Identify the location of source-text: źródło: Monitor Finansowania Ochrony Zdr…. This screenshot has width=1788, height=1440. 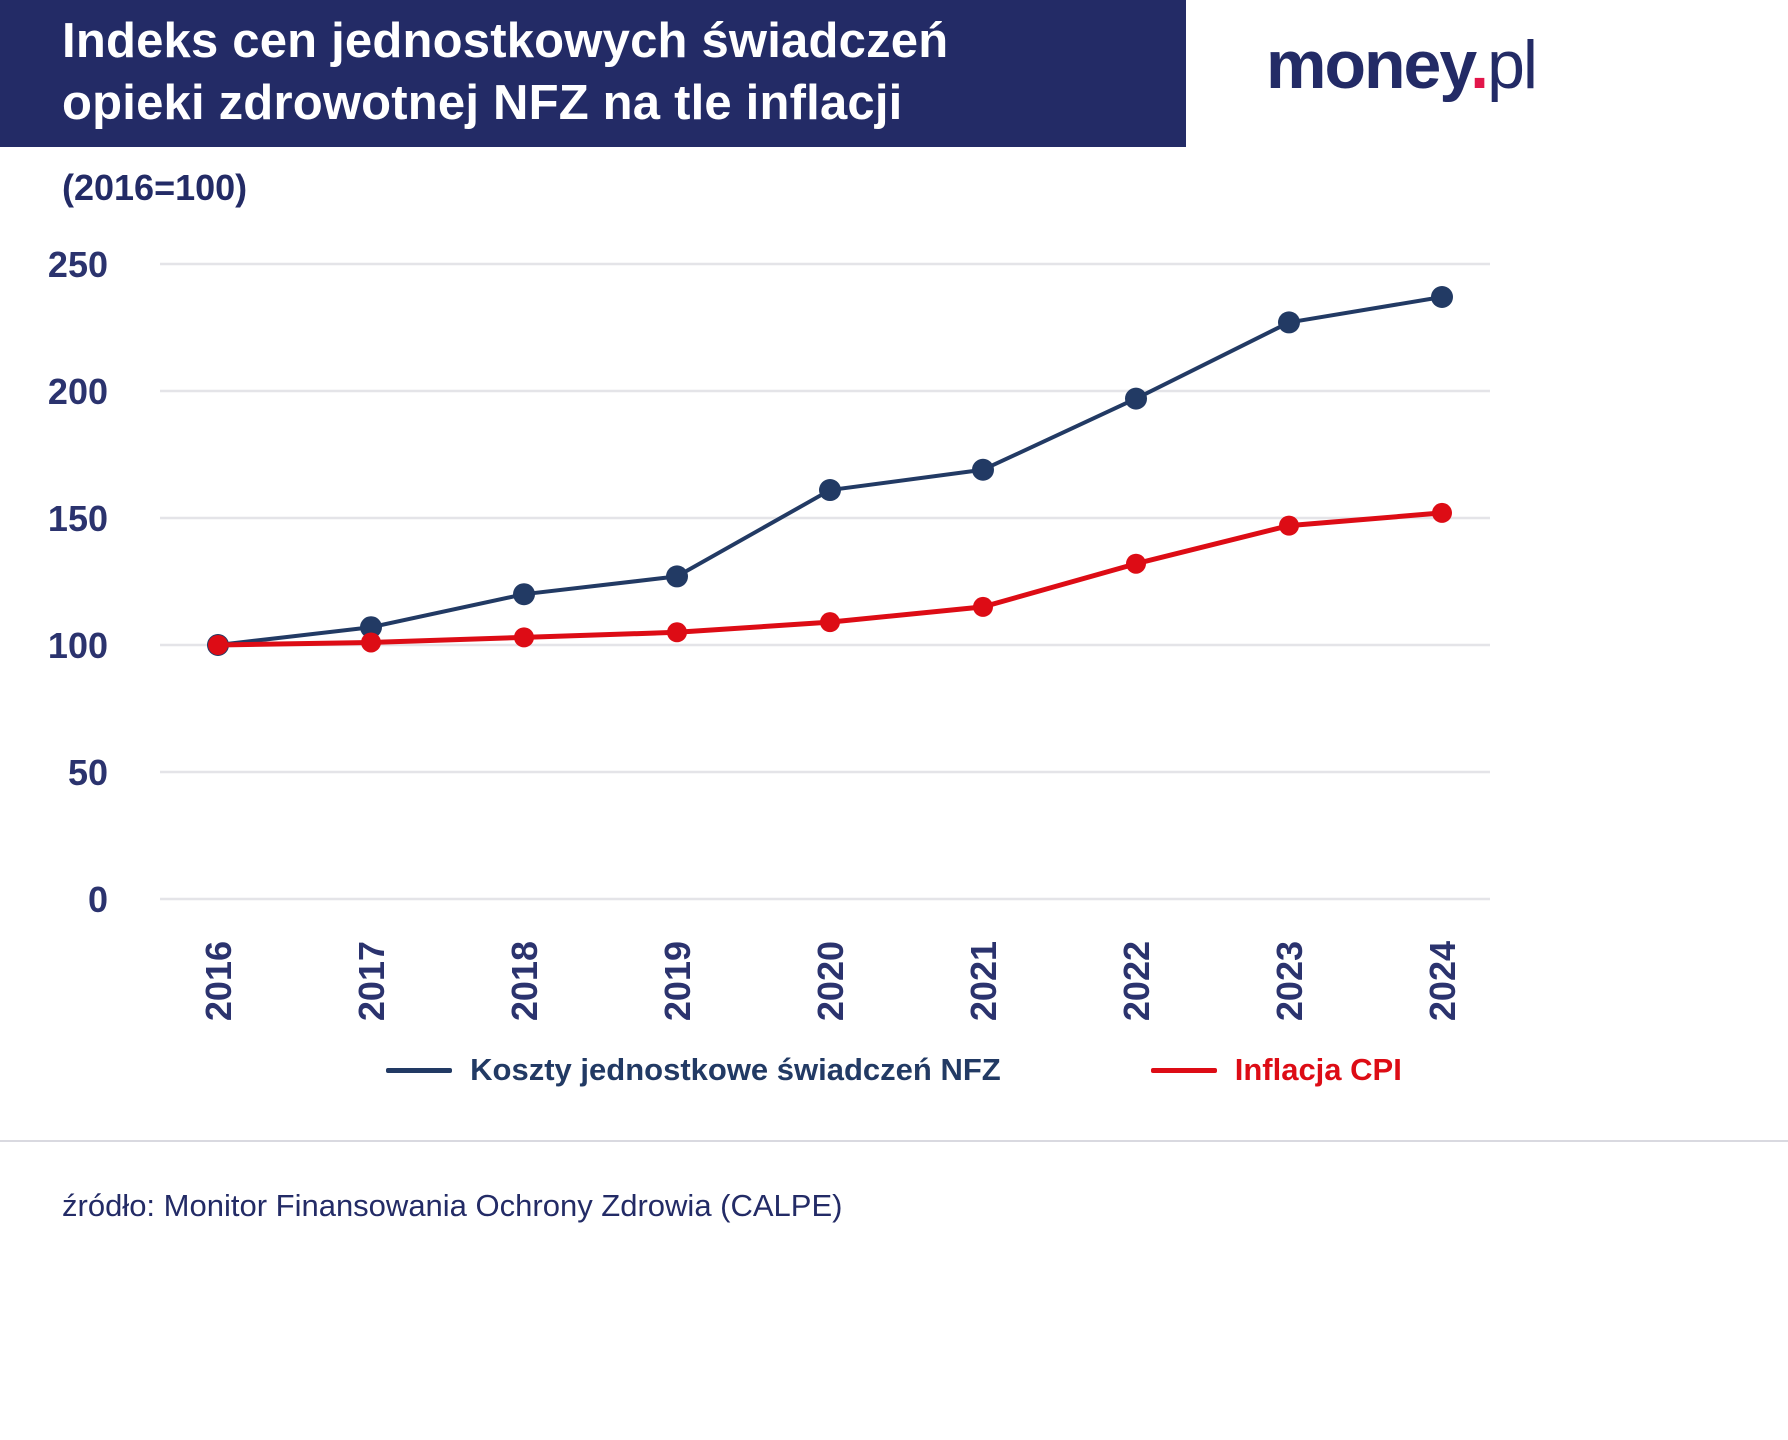
(452, 1205).